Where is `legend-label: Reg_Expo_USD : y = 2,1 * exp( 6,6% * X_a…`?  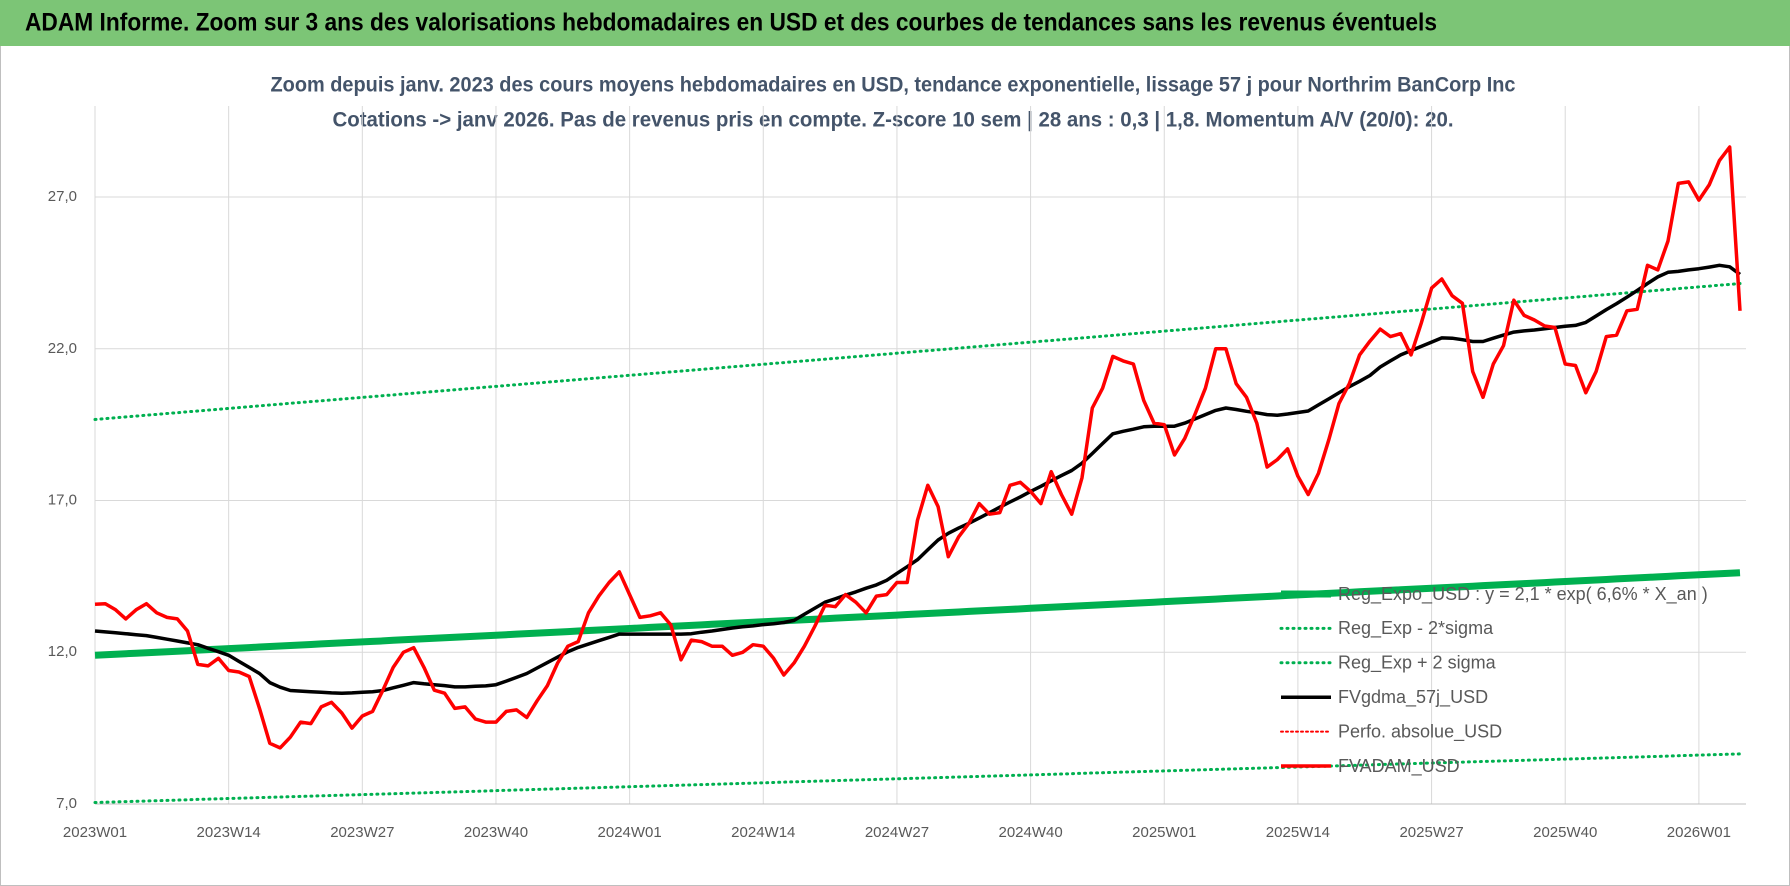 legend-label: Reg_Expo_USD : y = 2,1 * exp( 6,6% * X_a… is located at coordinates (1523, 594).